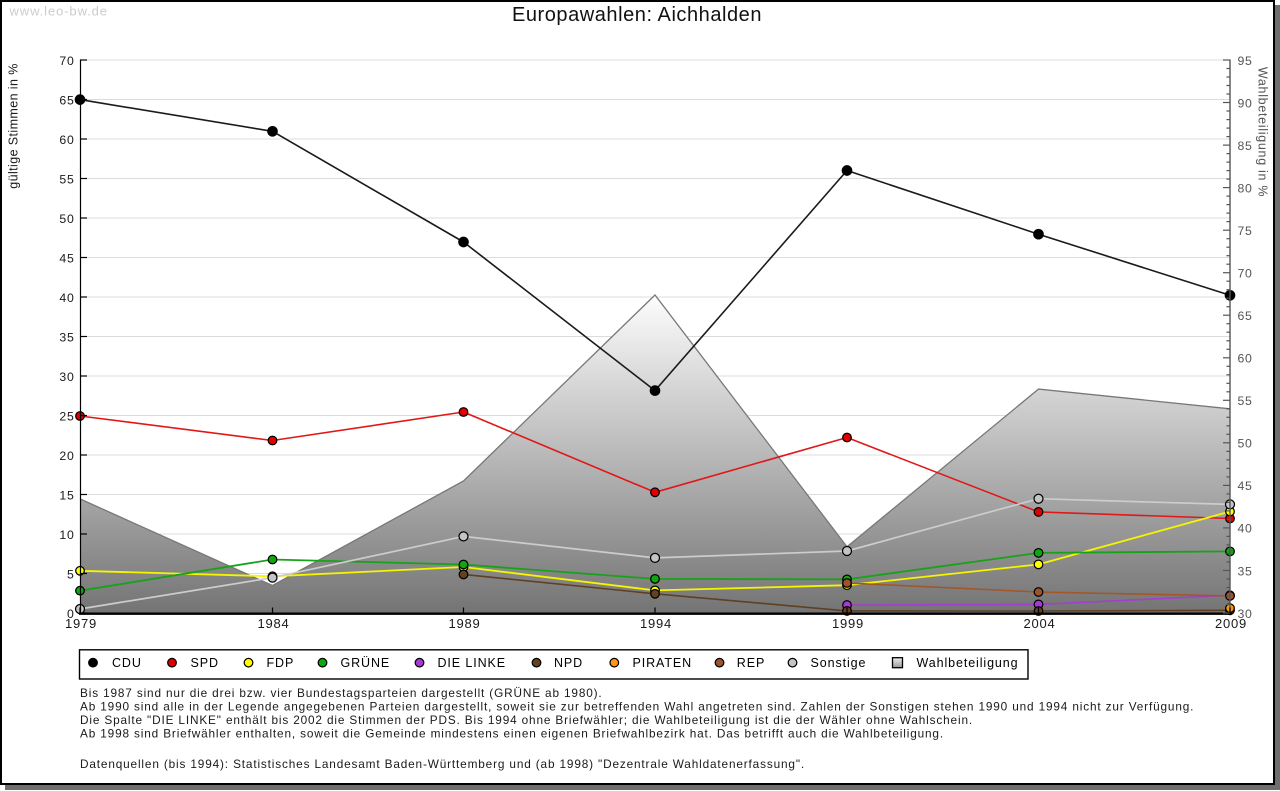 The image size is (1280, 791). What do you see at coordinates (66, 495) in the screenshot?
I see `svg-text: 15` at bounding box center [66, 495].